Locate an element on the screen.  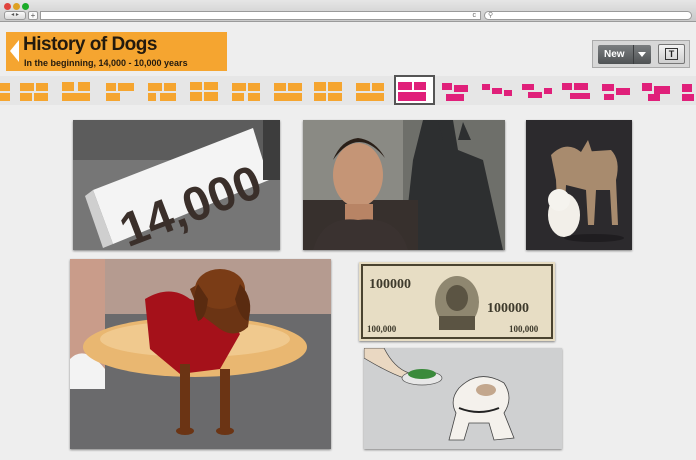
photo-100000-bill: 100000 100000 100,000 100,000 is located at coordinates (457, 301).